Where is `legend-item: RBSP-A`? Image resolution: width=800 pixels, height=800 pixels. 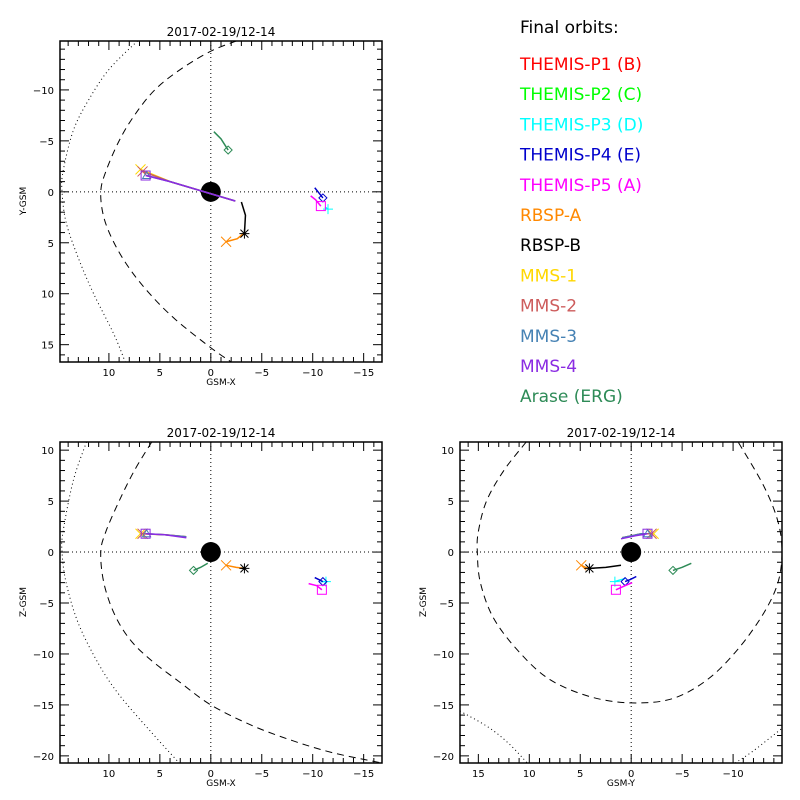 legend-item: RBSP-A is located at coordinates (551, 216).